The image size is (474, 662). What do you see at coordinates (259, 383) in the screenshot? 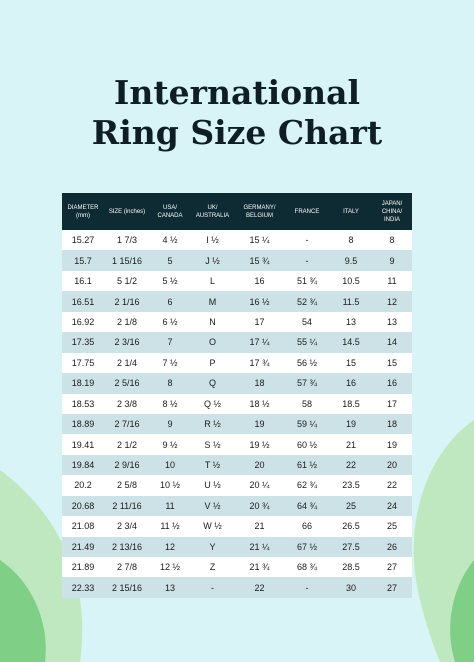
I see `table-cell: 18` at bounding box center [259, 383].